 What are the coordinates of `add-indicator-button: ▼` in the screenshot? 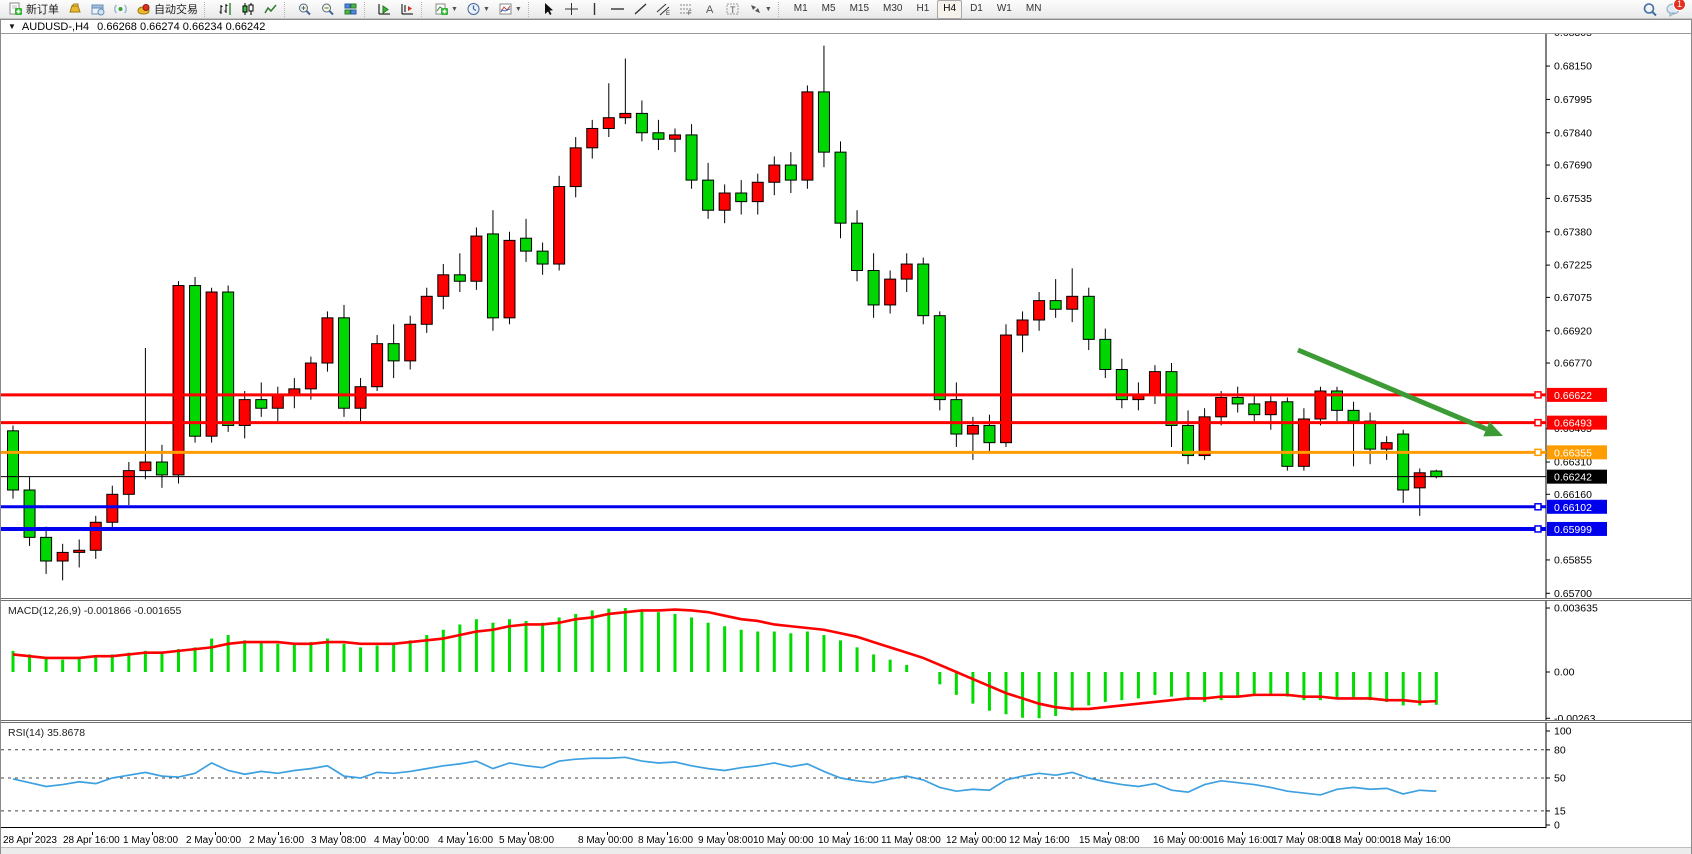 It's located at (446, 9).